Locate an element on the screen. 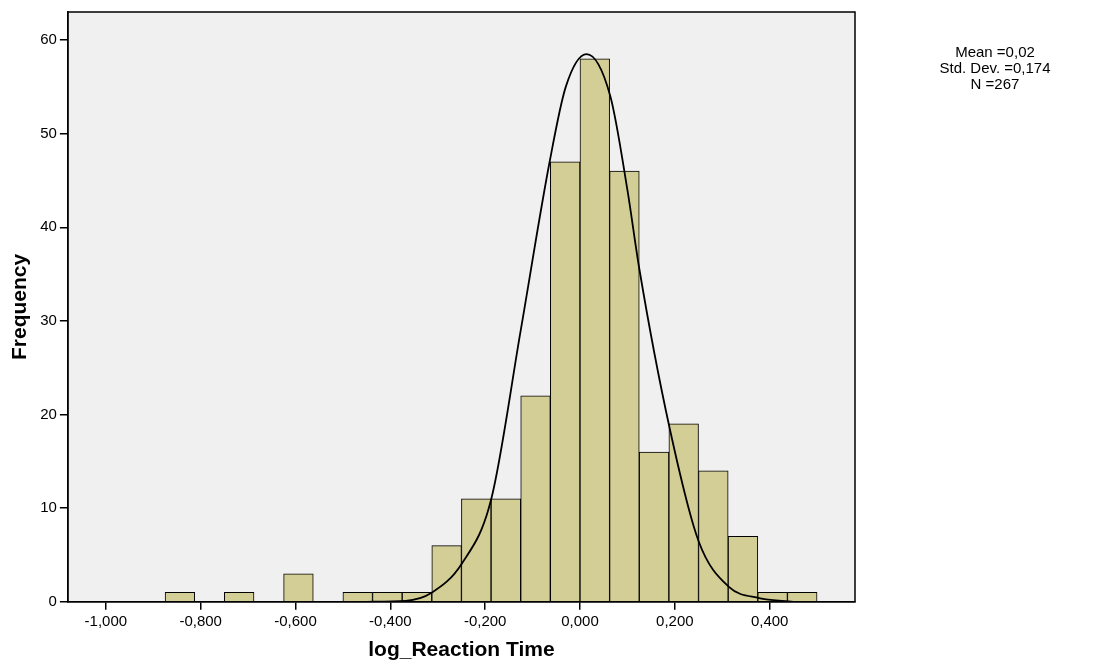 The image size is (1095, 671). y-tick-label: 40 is located at coordinates (48, 226).